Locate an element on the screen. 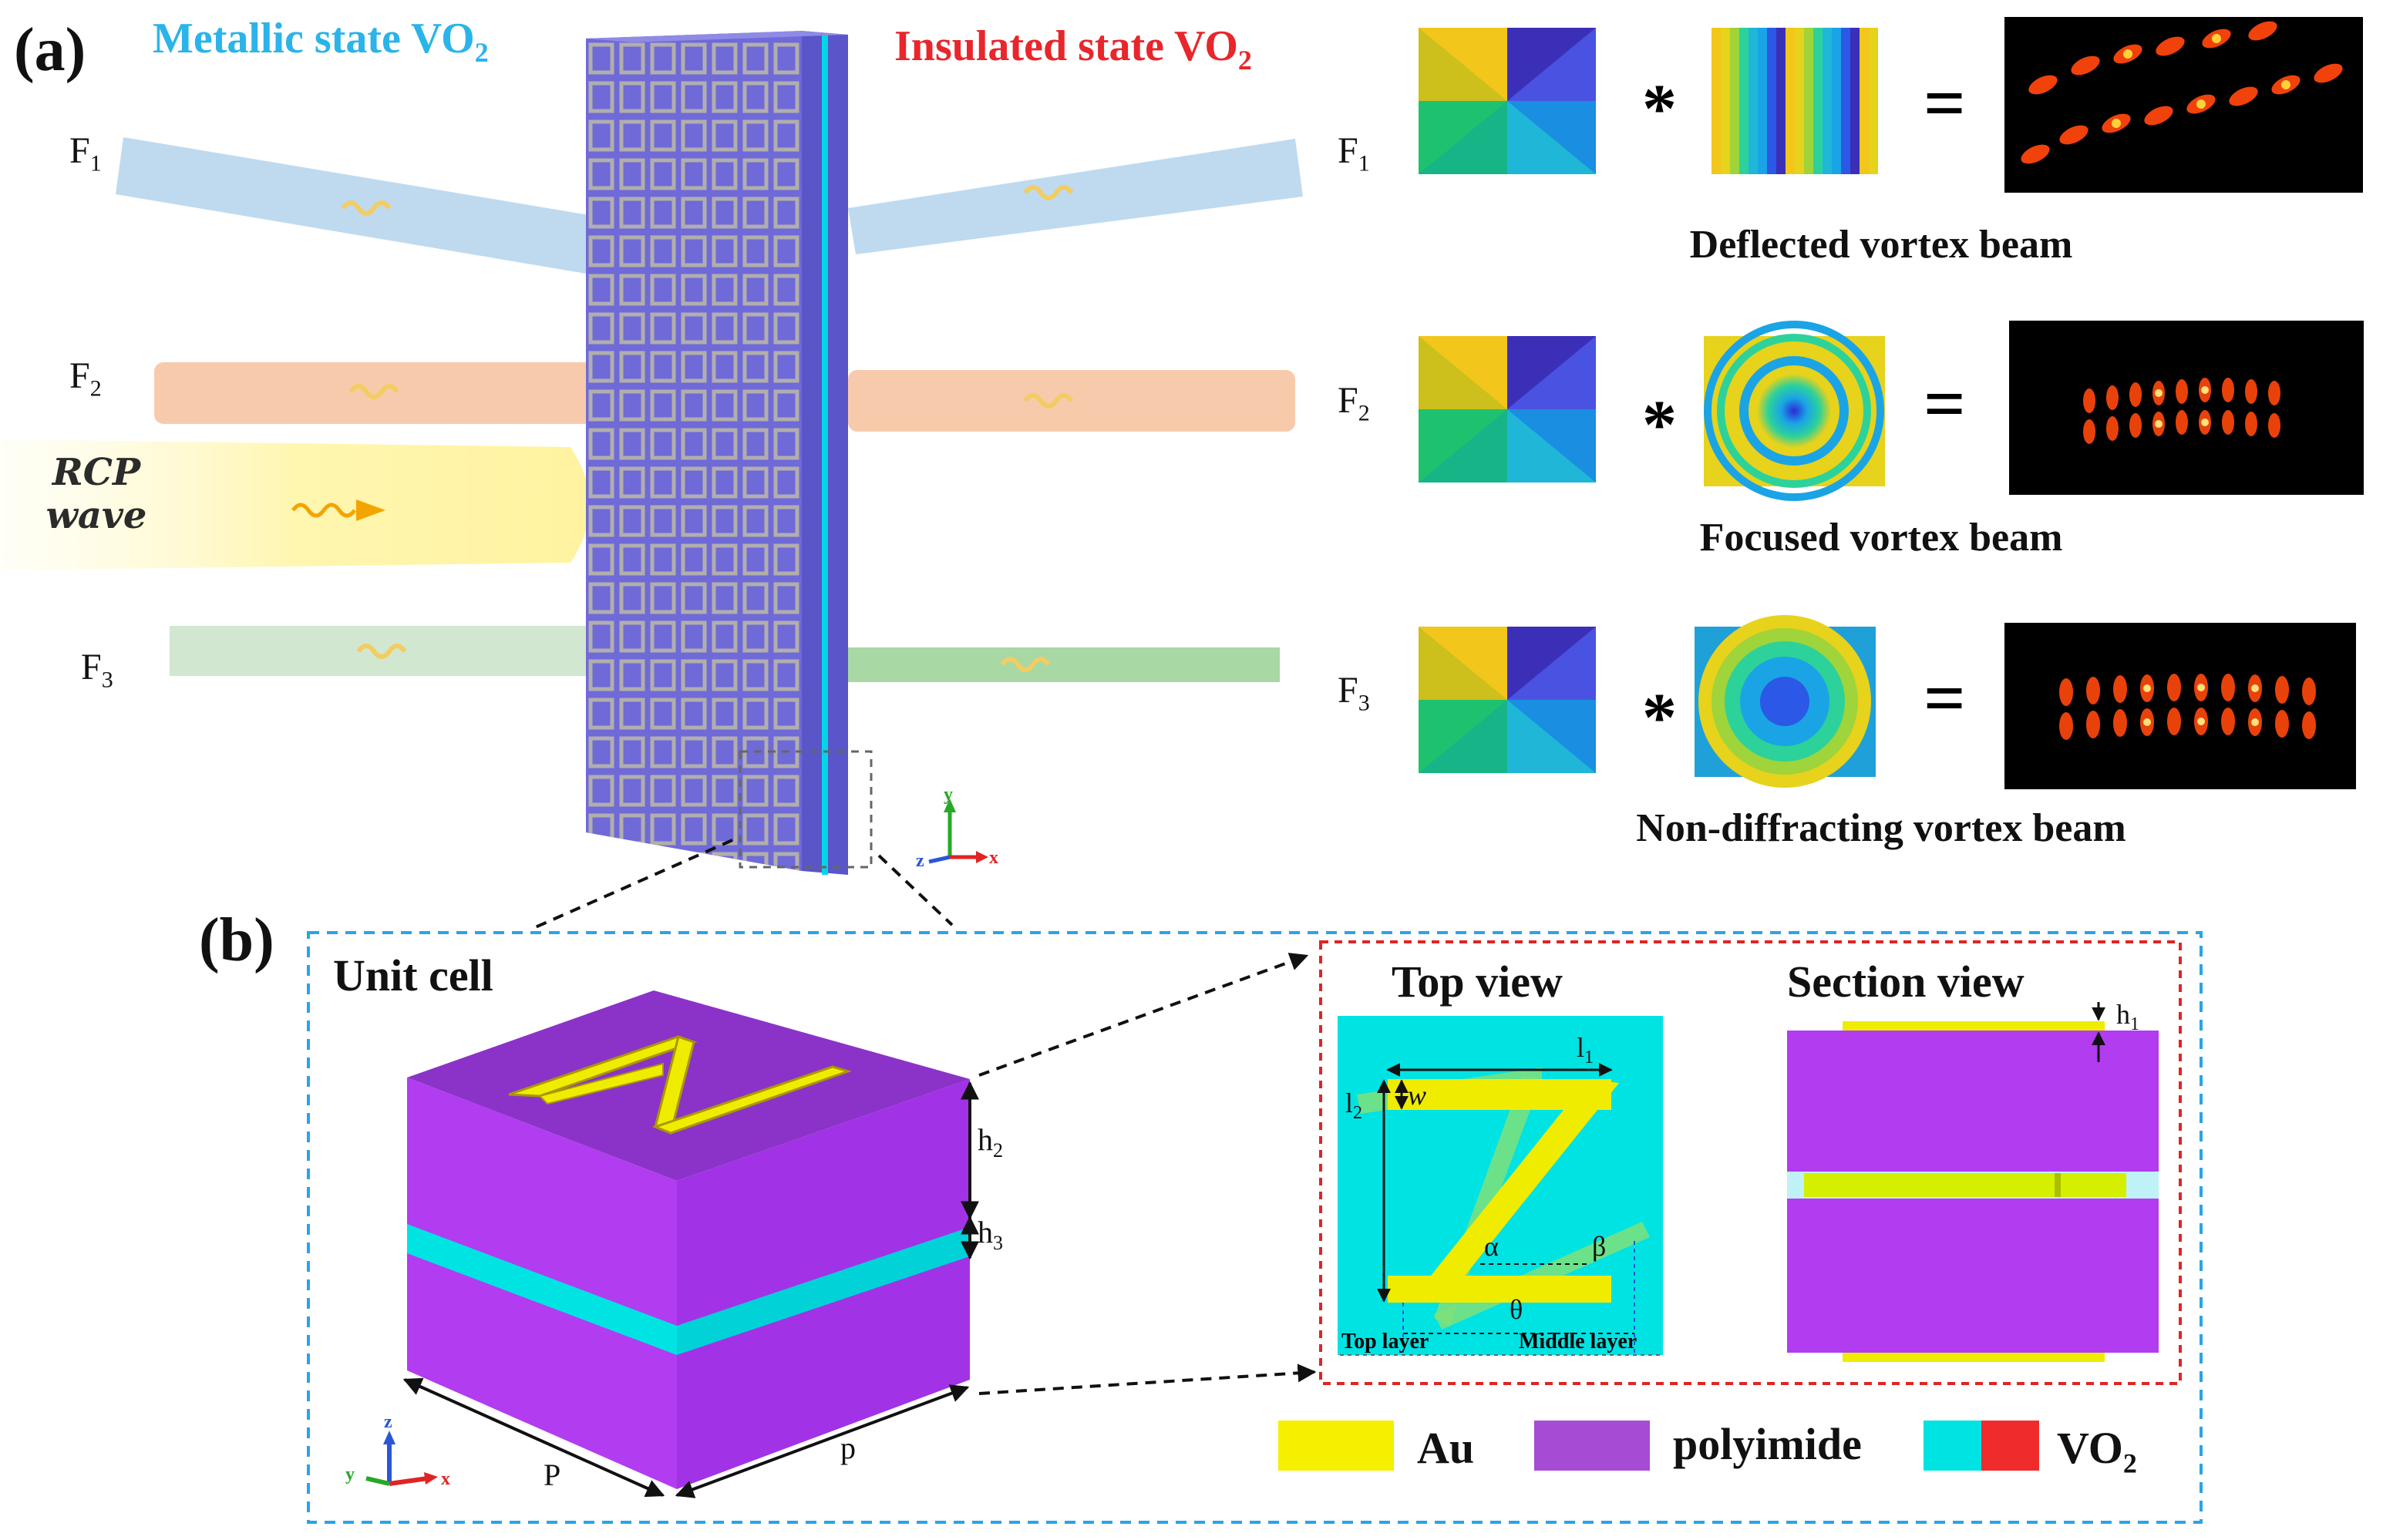  label-f2-left: F2 is located at coordinates (85, 378).